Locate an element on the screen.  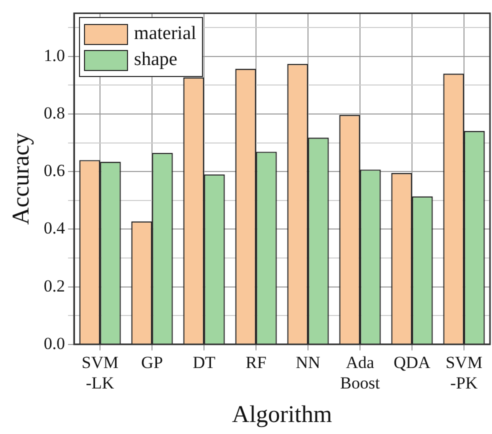
legend-label: shape is located at coordinates (156, 60).